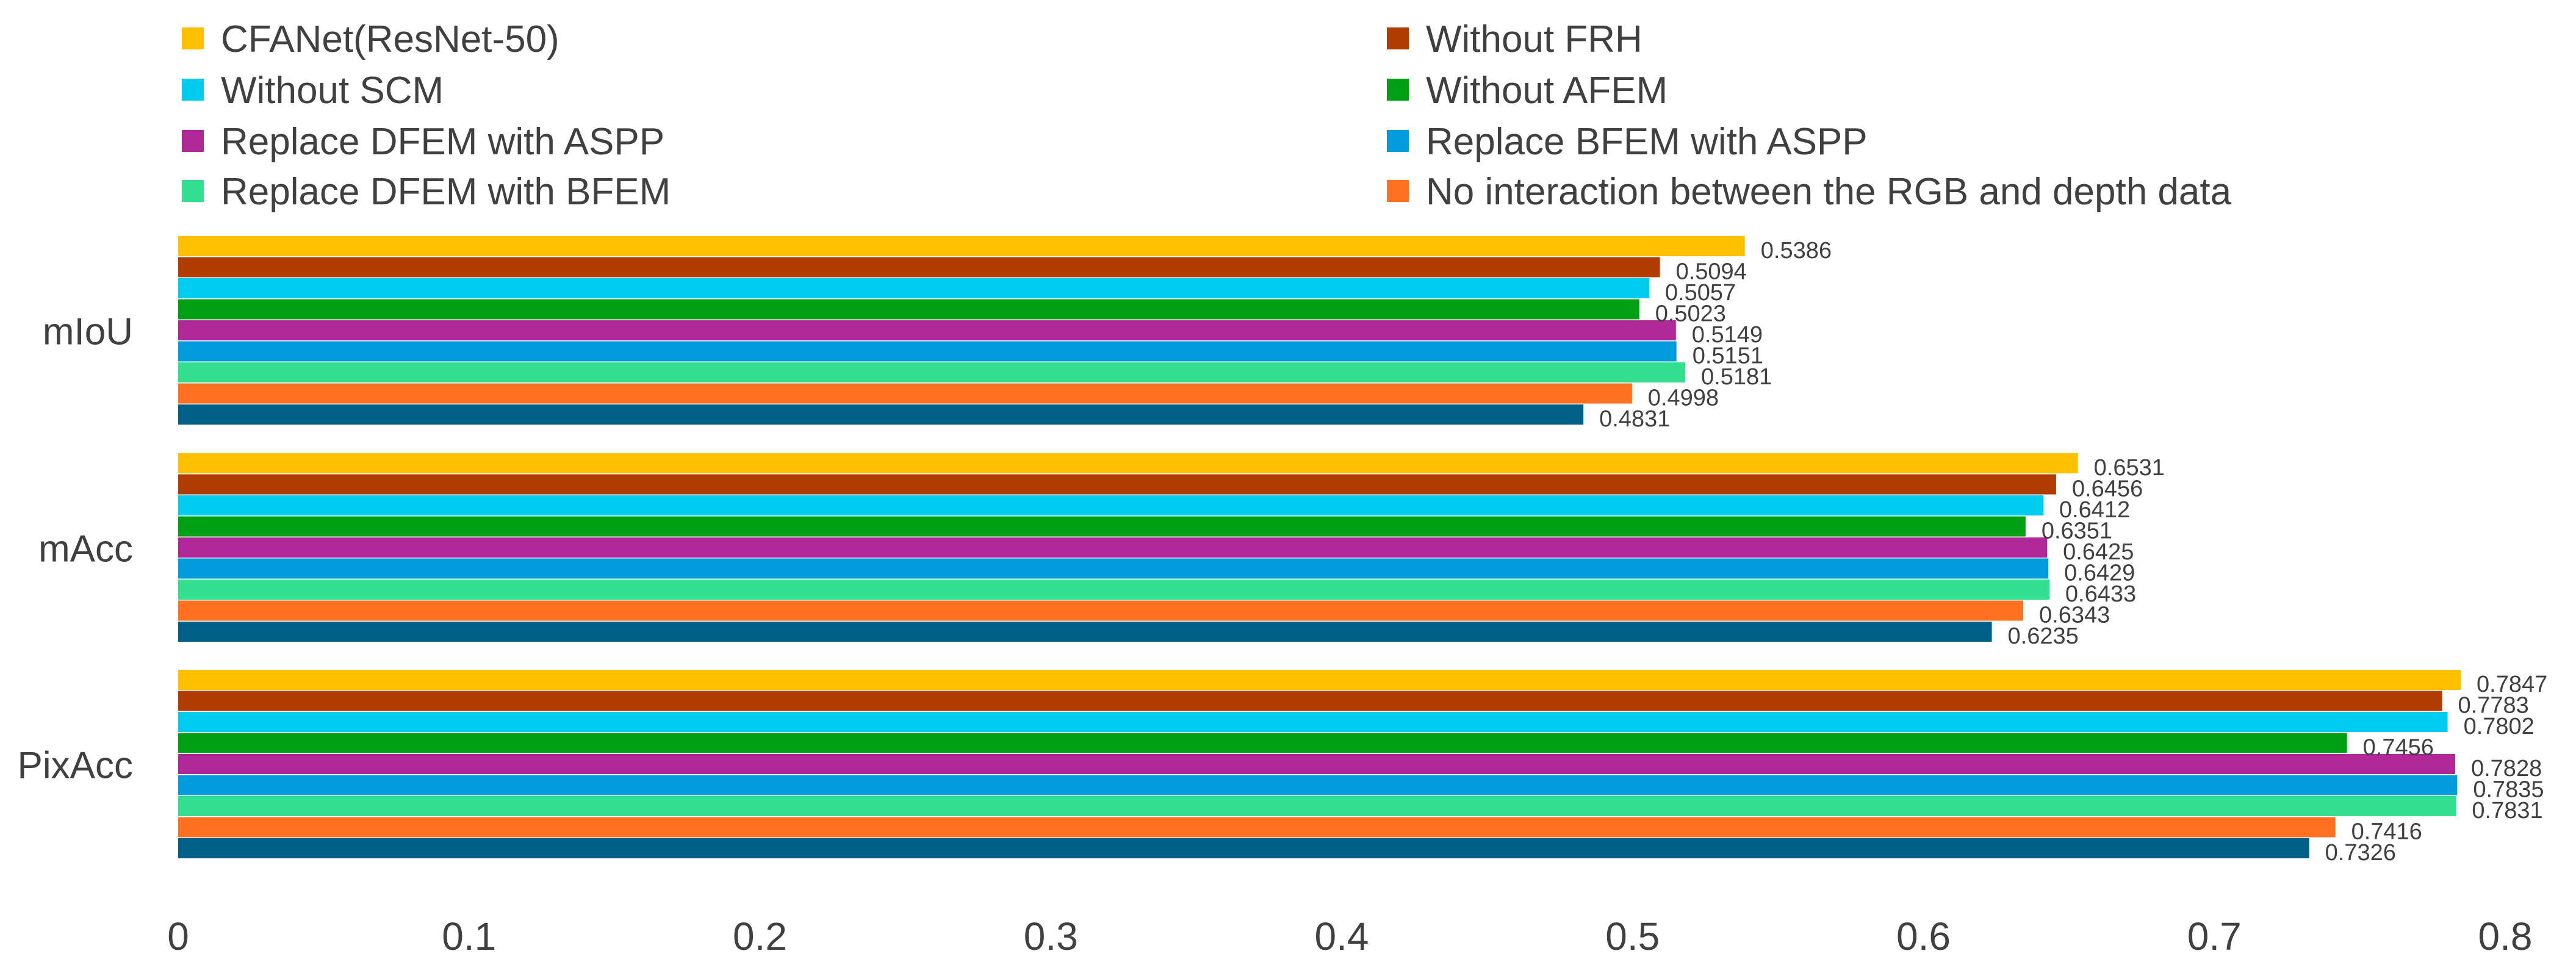  What do you see at coordinates (442, 142) in the screenshot?
I see `legend-item-label: Replace DFEM with ASPP` at bounding box center [442, 142].